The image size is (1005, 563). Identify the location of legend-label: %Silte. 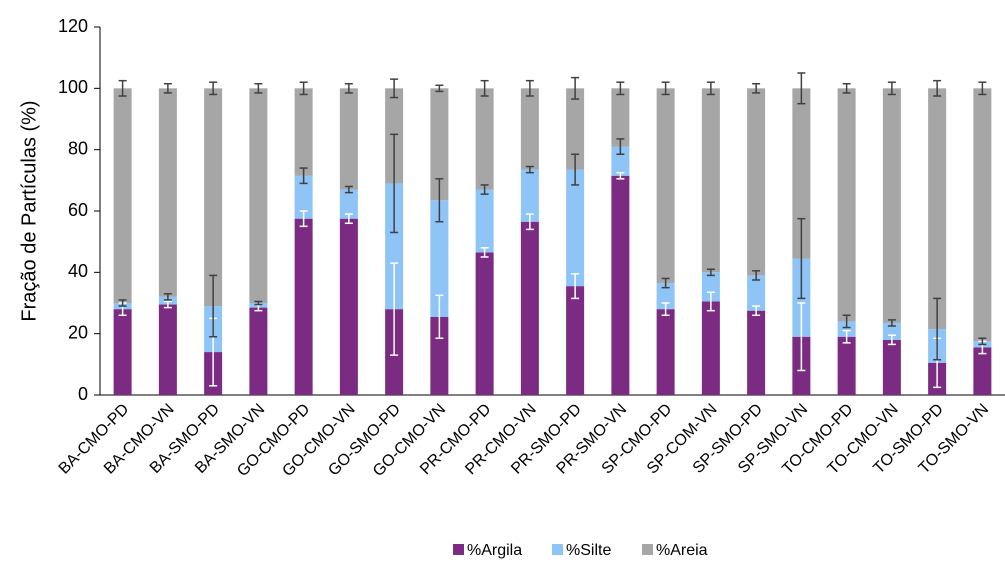
(588, 550).